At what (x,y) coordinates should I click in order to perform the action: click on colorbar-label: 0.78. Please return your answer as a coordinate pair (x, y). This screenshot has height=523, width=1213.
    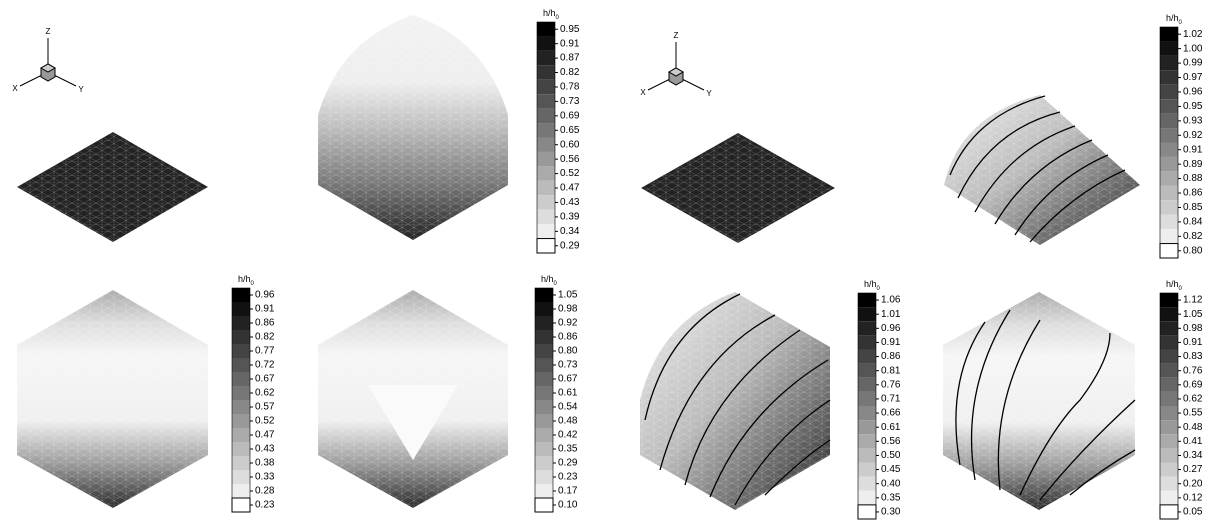
    Looking at the image, I should click on (570, 87).